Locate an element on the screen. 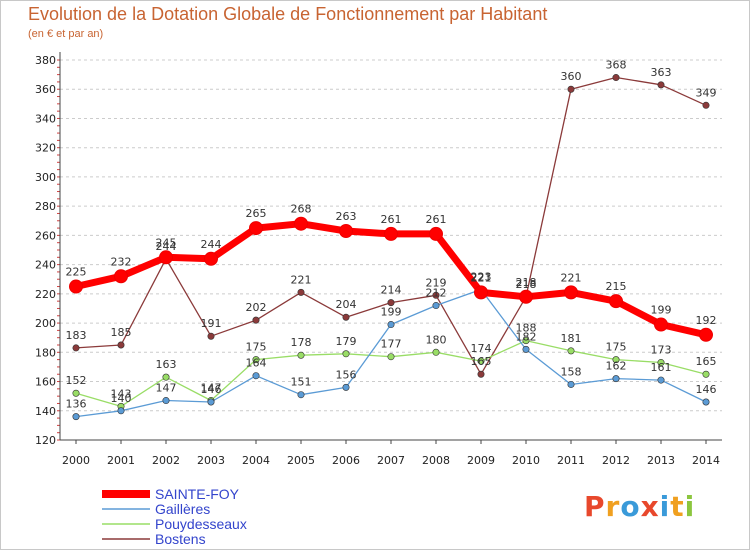  y-tick-label: 320 is located at coordinates (45, 148).